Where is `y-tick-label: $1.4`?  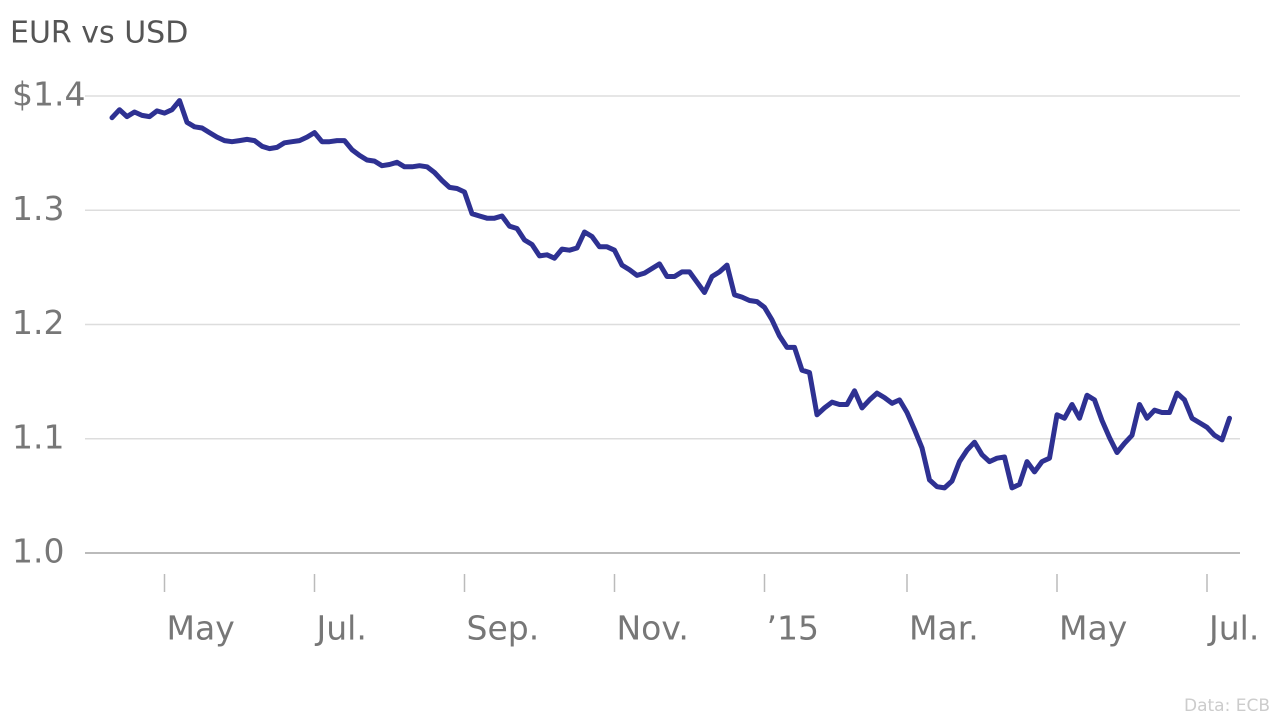
y-tick-label: $1.4 is located at coordinates (48, 94).